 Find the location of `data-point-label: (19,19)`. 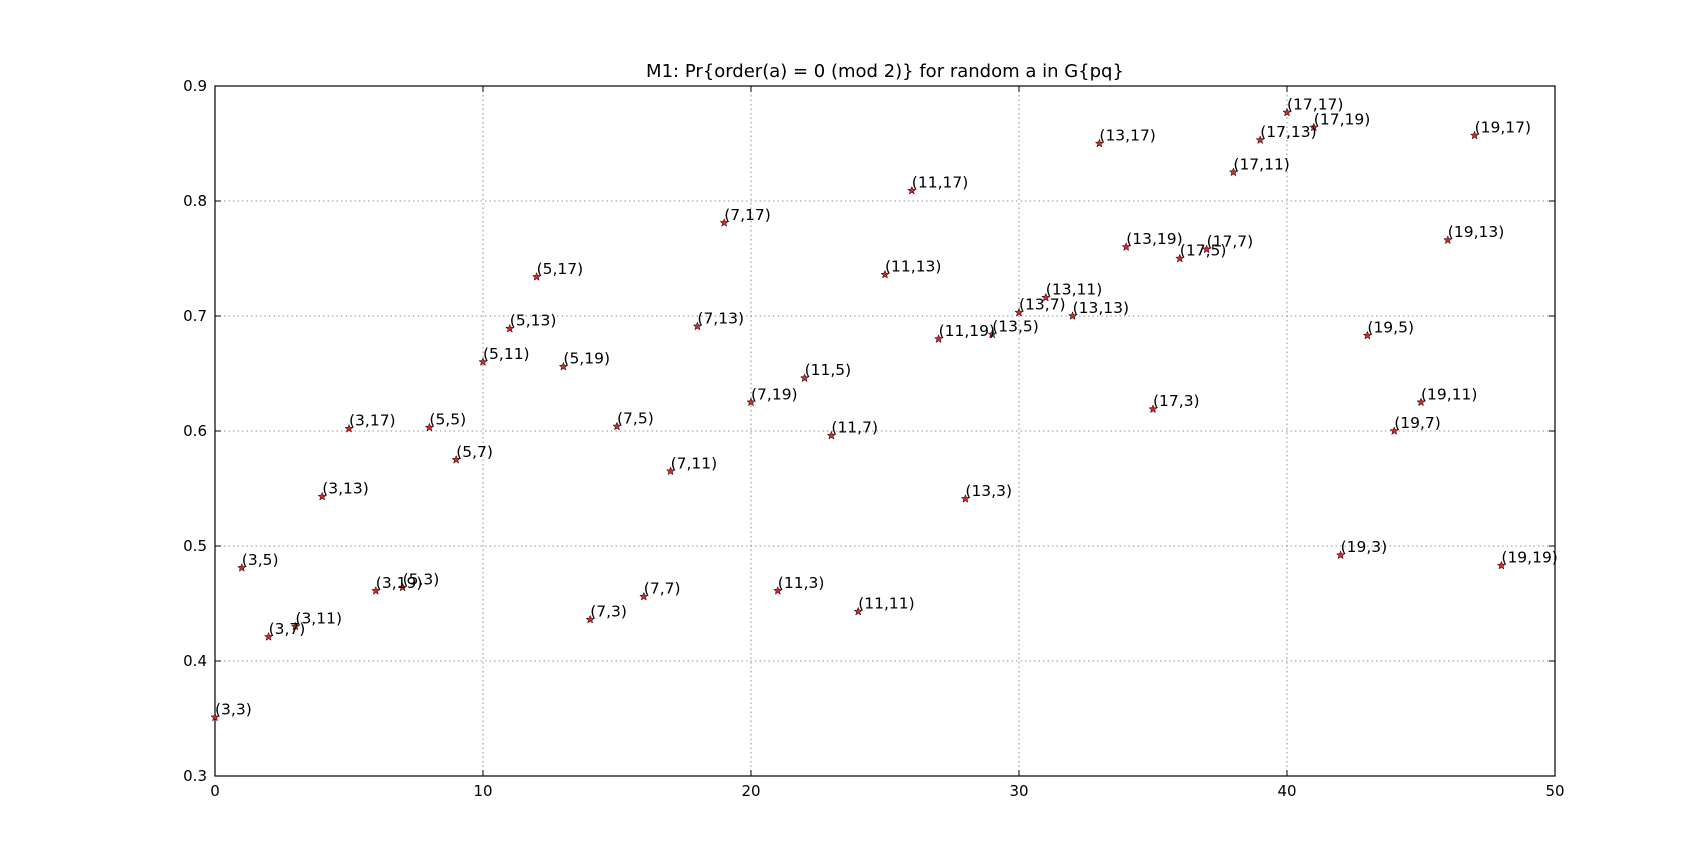

data-point-label: (19,19) is located at coordinates (1529, 558).